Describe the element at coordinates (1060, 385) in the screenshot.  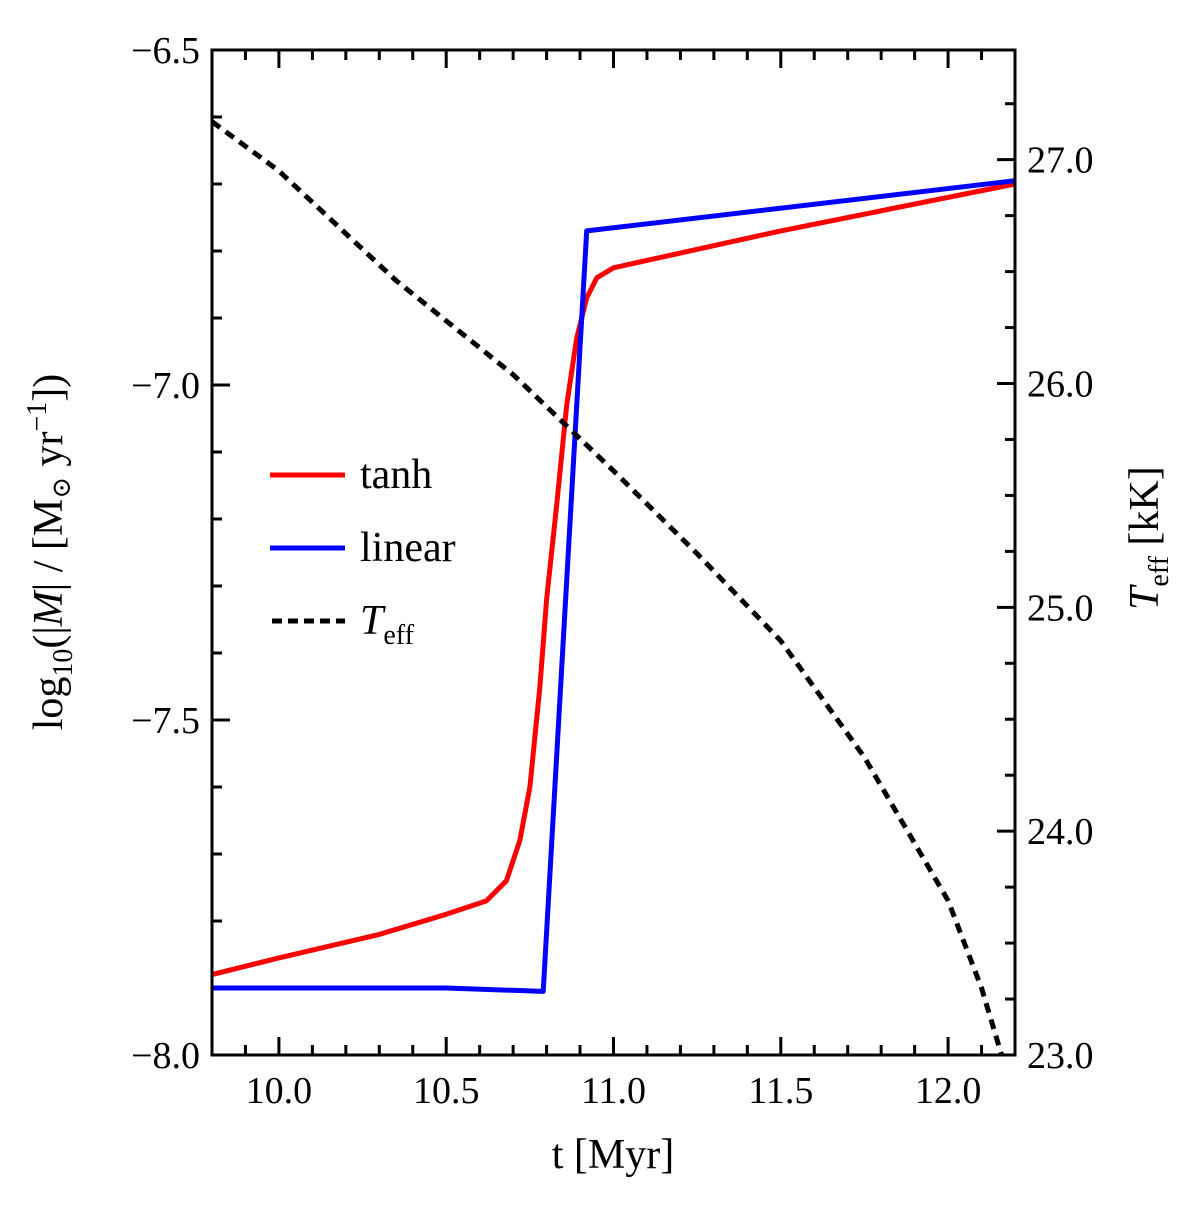
I see `y2-tick-label: 26.0` at that location.